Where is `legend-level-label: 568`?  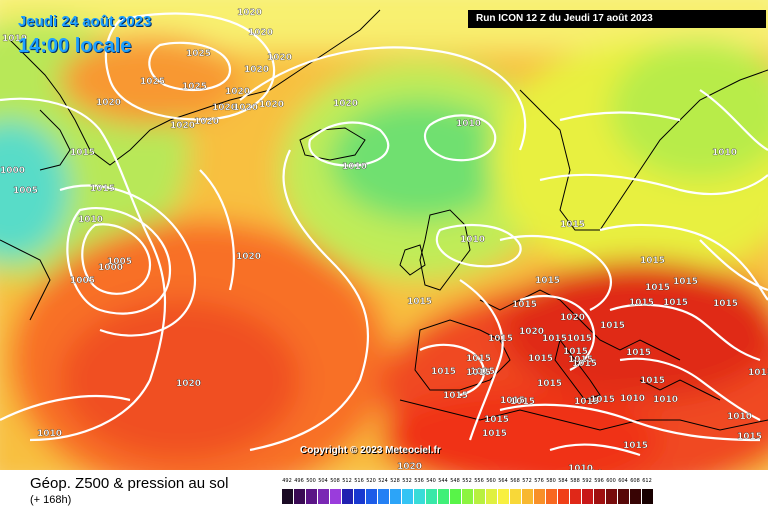 legend-level-label: 568 is located at coordinates (515, 481).